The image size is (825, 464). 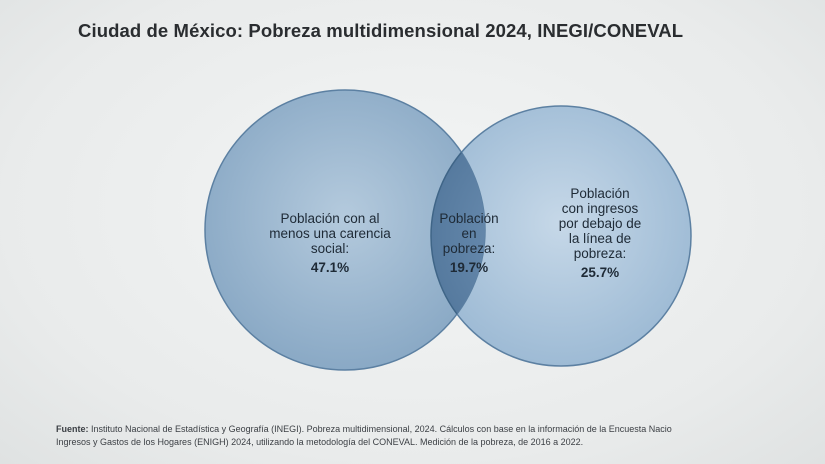 What do you see at coordinates (469, 248) in the screenshot?
I see `intersection-label-line: pobreza:` at bounding box center [469, 248].